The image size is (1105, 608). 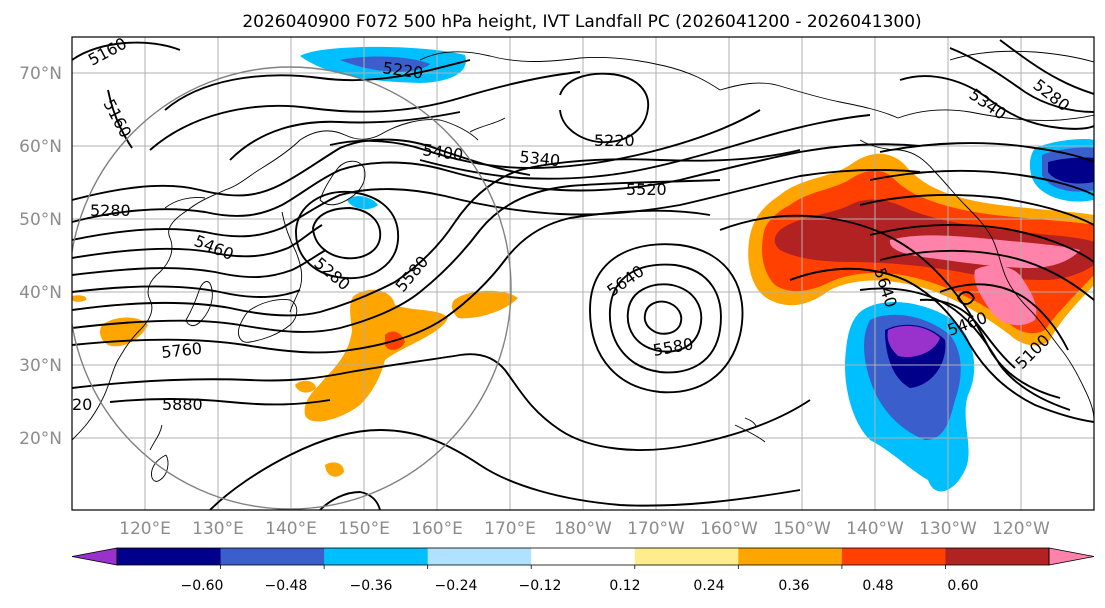 What do you see at coordinates (802, 529) in the screenshot?
I see `lon-label: 150°W` at bounding box center [802, 529].